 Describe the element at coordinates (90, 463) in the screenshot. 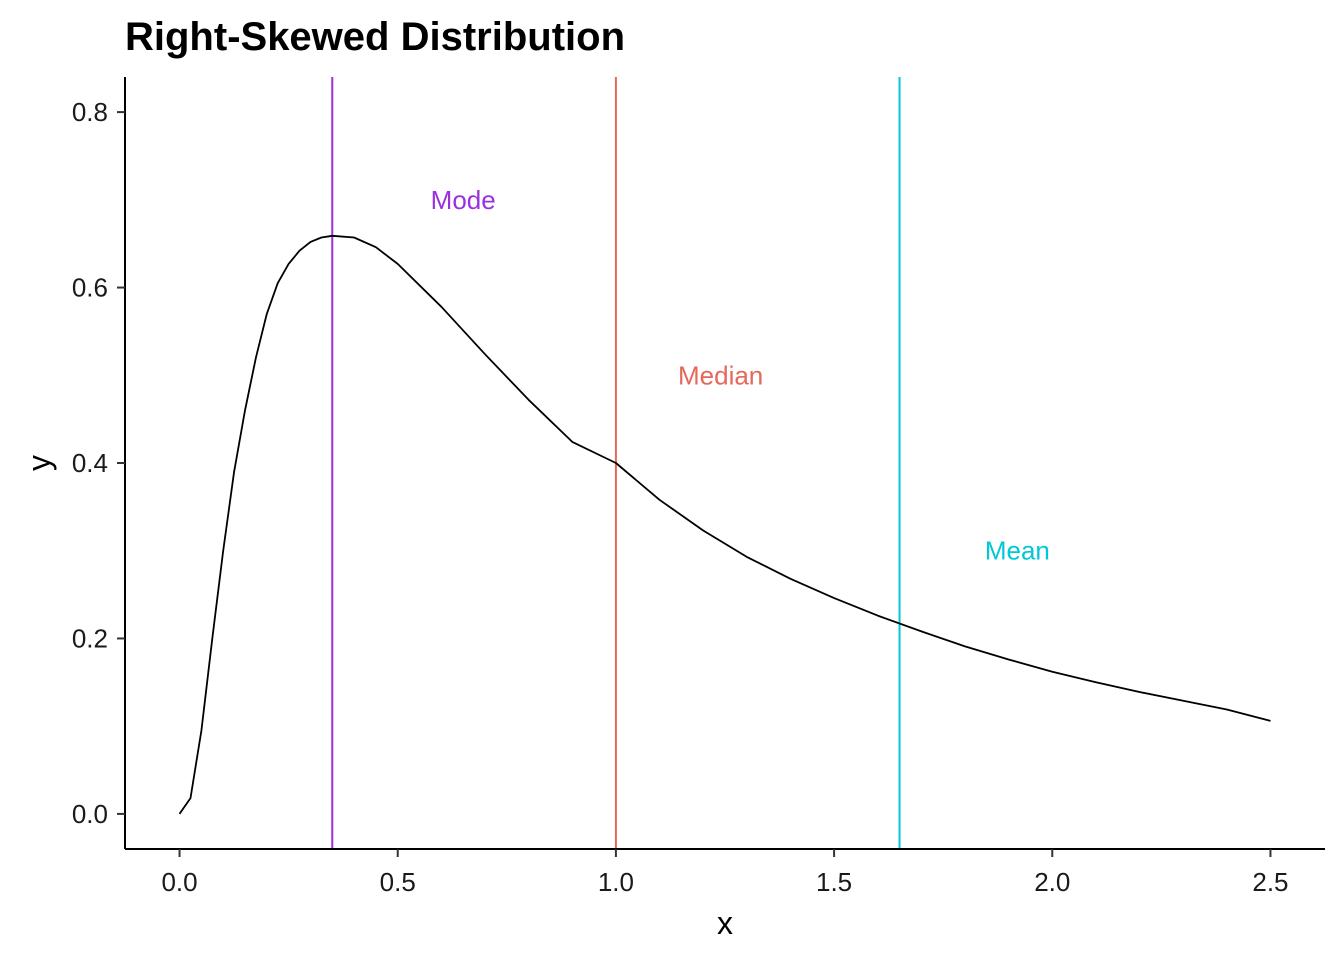

I see `y-tick-label: 0.4` at that location.